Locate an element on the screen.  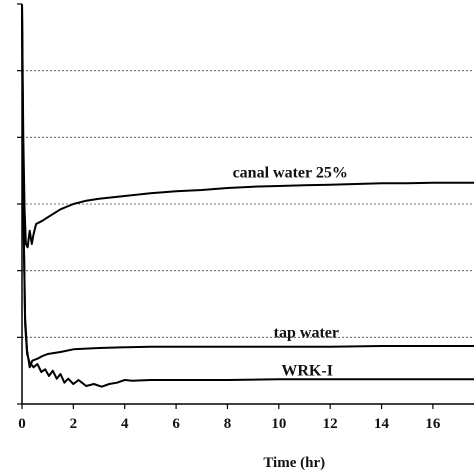
x-tick-label: 2 is located at coordinates (74, 424).